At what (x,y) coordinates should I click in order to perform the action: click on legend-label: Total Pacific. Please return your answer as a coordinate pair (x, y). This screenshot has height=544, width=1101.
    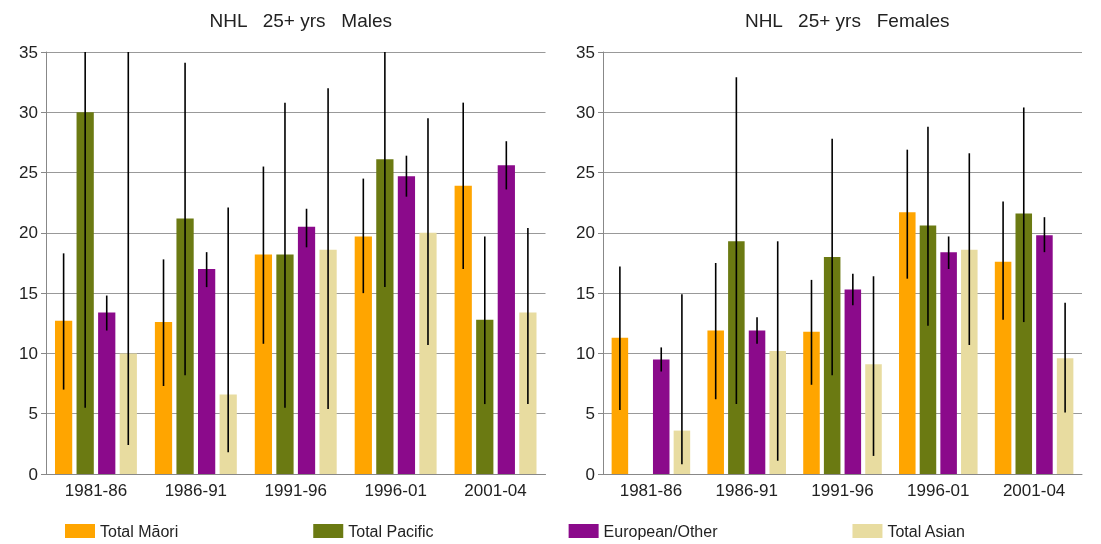
    Looking at the image, I should click on (391, 531).